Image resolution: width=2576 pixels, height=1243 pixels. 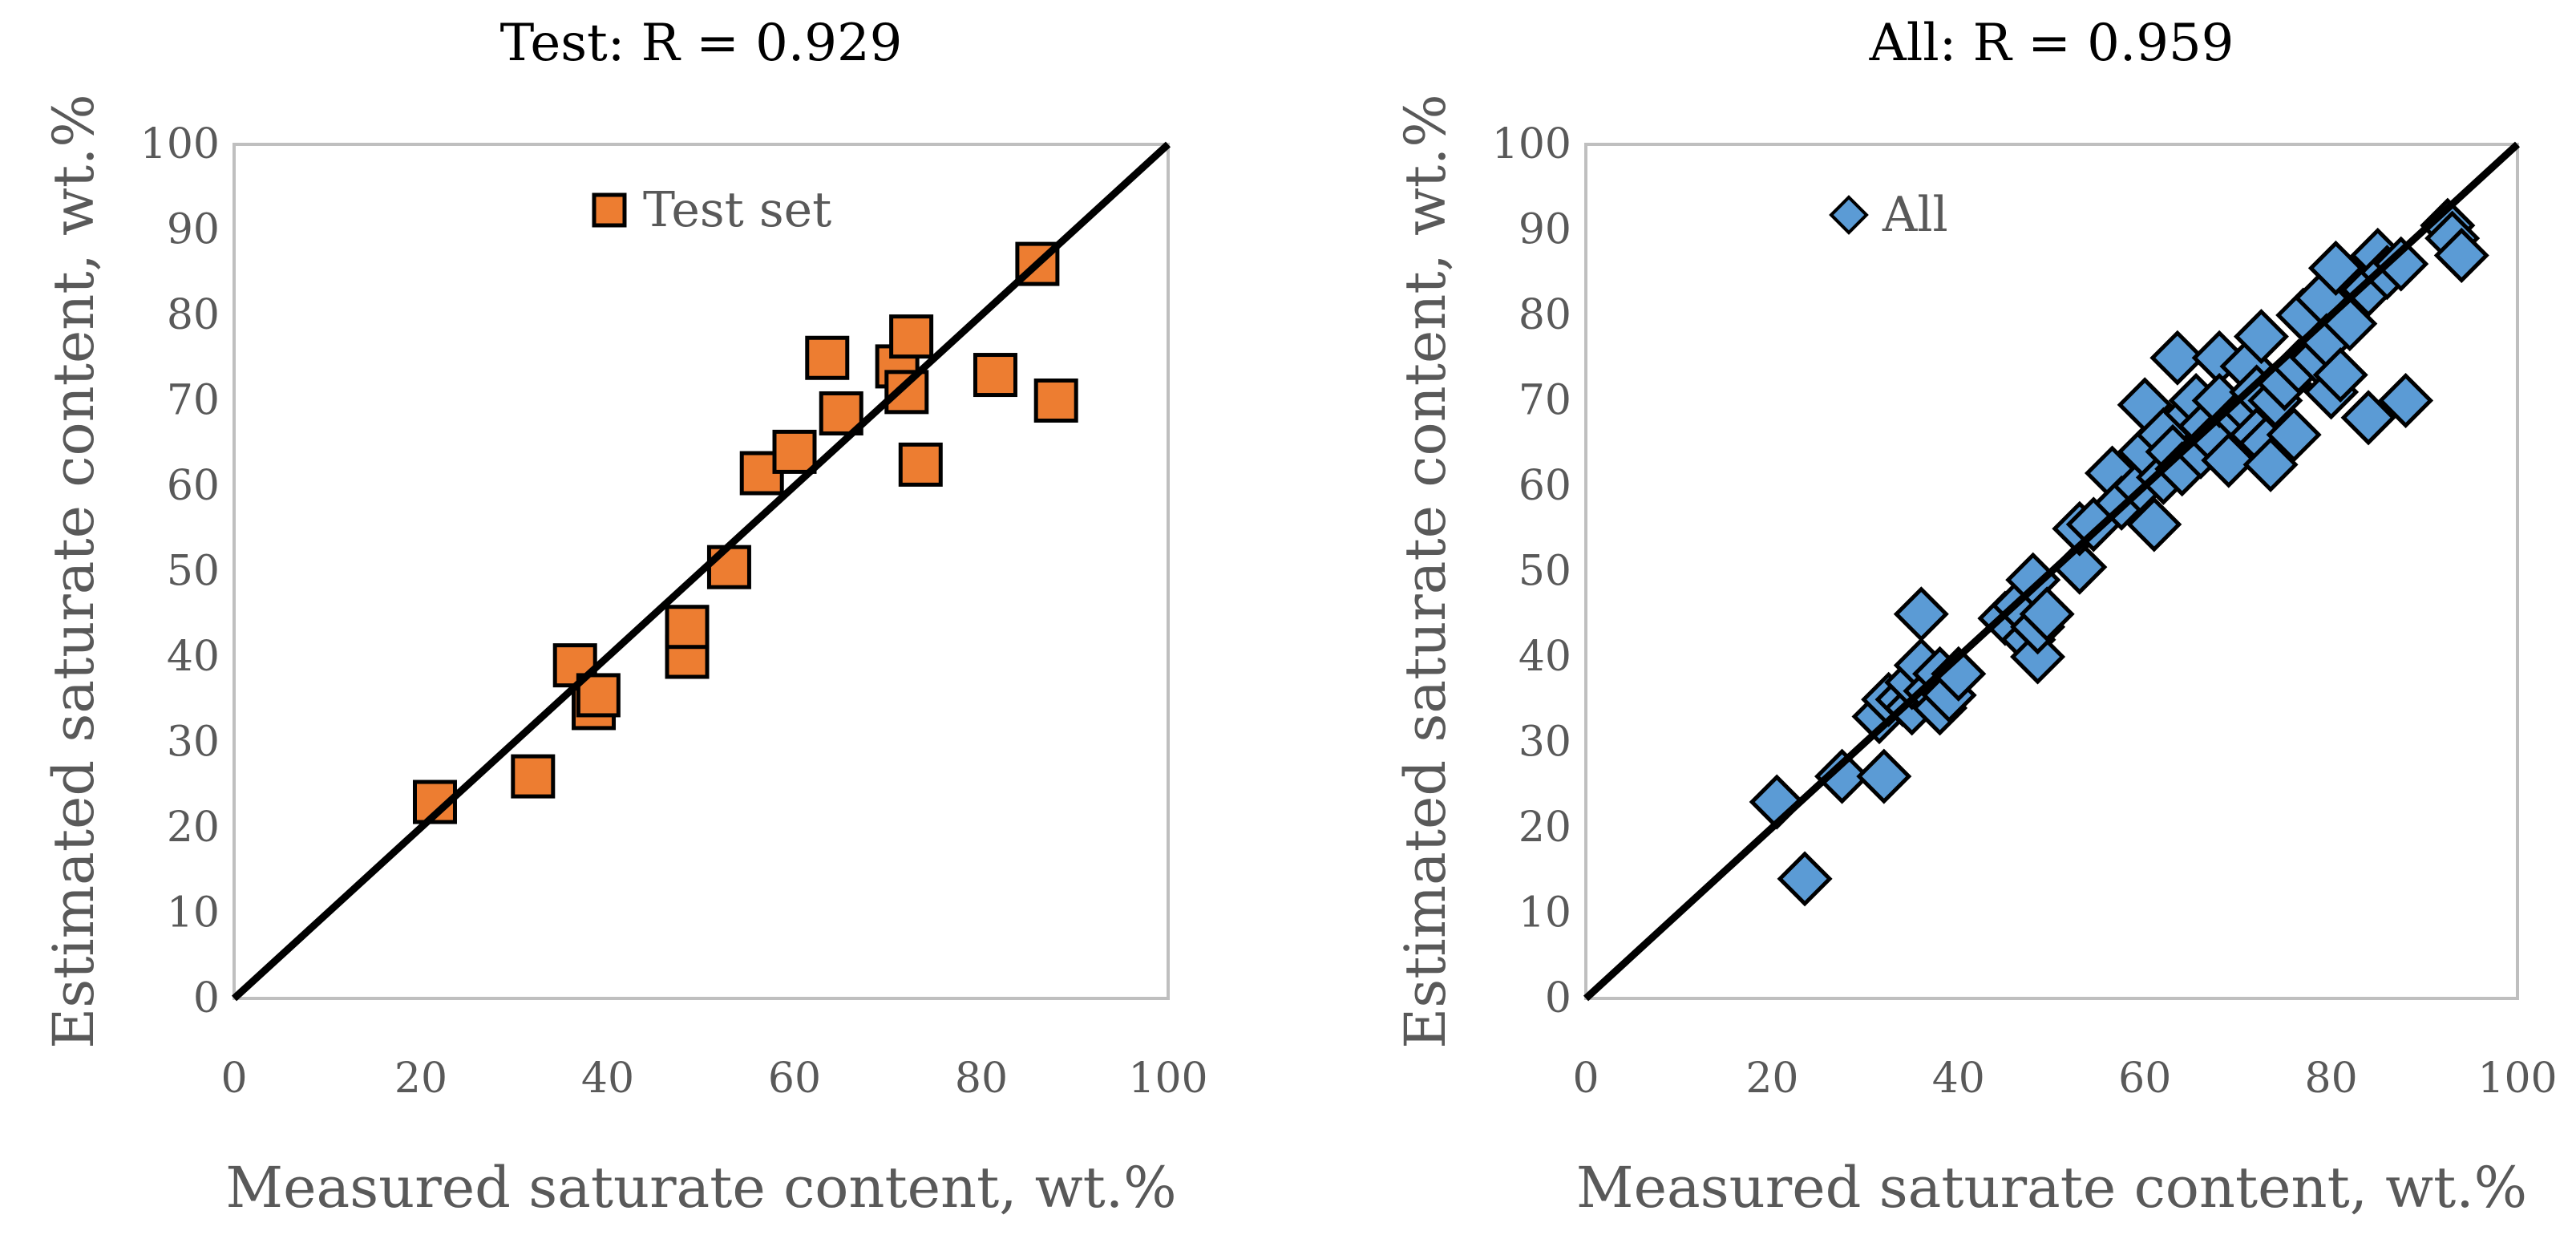 I want to click on legend: Test set, so click(x=711, y=210).